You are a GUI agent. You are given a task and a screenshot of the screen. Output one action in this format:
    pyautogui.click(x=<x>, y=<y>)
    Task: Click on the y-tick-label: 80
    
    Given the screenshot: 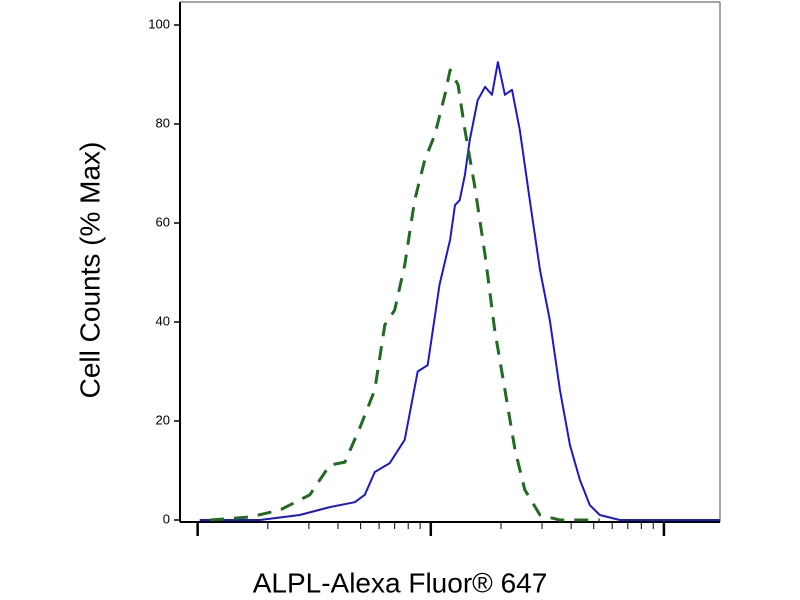 What is the action you would take?
    pyautogui.click(x=163, y=122)
    